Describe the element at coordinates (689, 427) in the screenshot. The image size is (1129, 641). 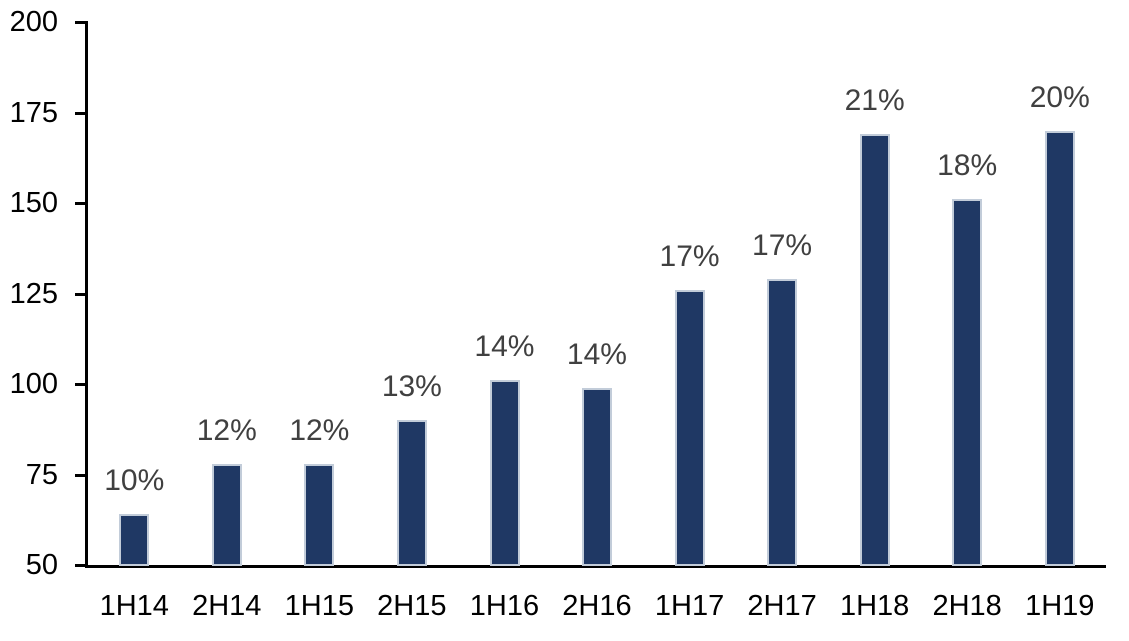
I see `bar-1h17` at that location.